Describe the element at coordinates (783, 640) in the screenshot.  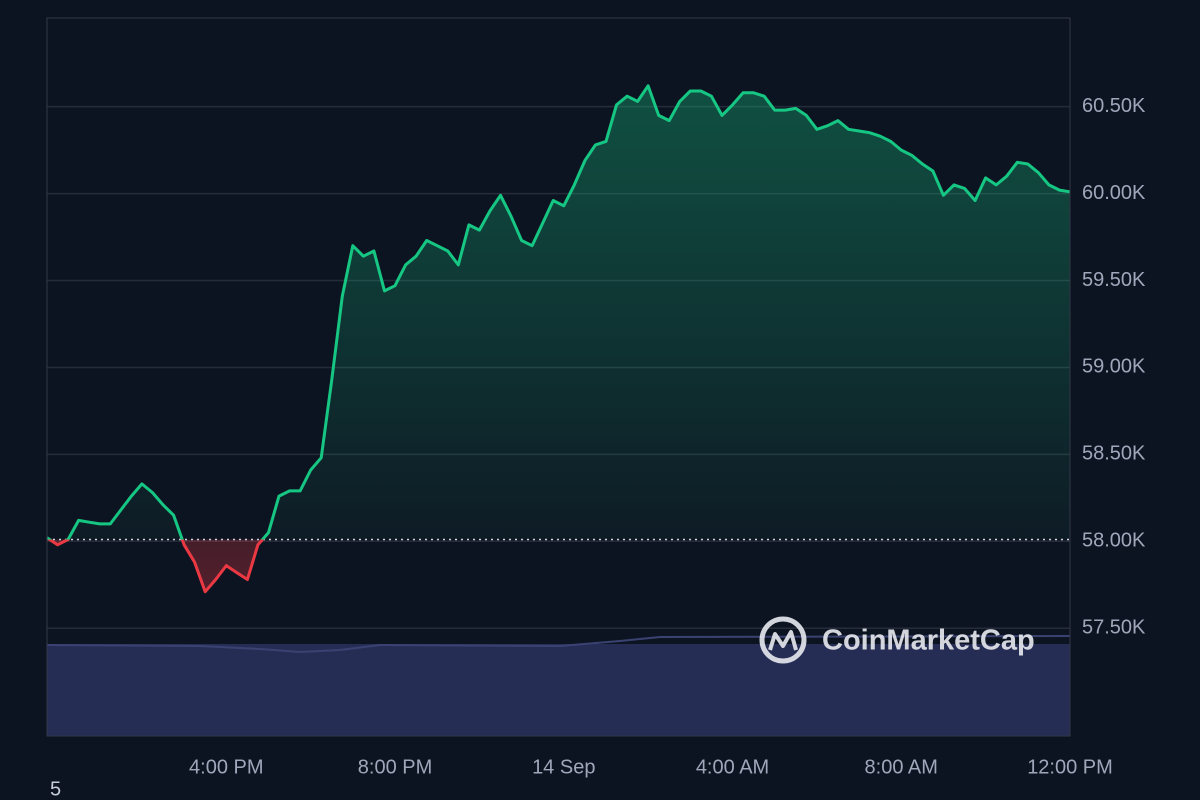
I see `watermark-logo` at that location.